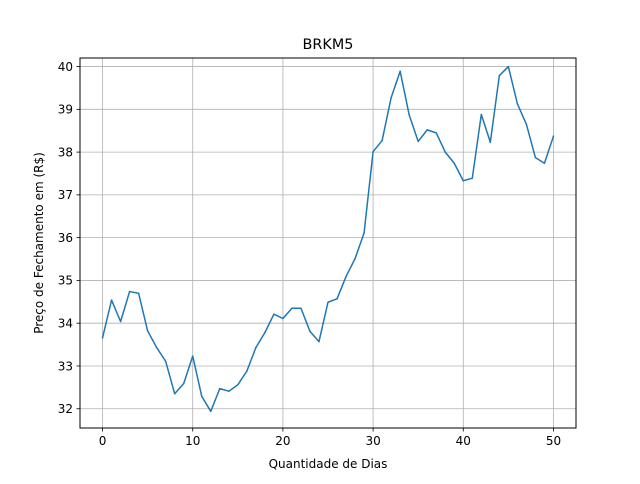 The width and height of the screenshot is (640, 484). What do you see at coordinates (65, 366) in the screenshot?
I see `y-tick-label: 33` at bounding box center [65, 366].